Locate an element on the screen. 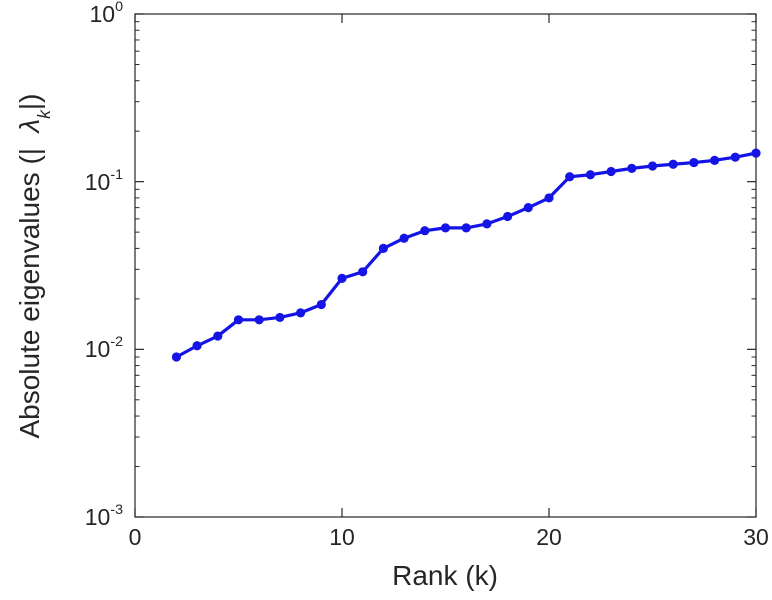 This screenshot has width=772, height=600. y-tick-label: 10⁰ is located at coordinates (106, 13).